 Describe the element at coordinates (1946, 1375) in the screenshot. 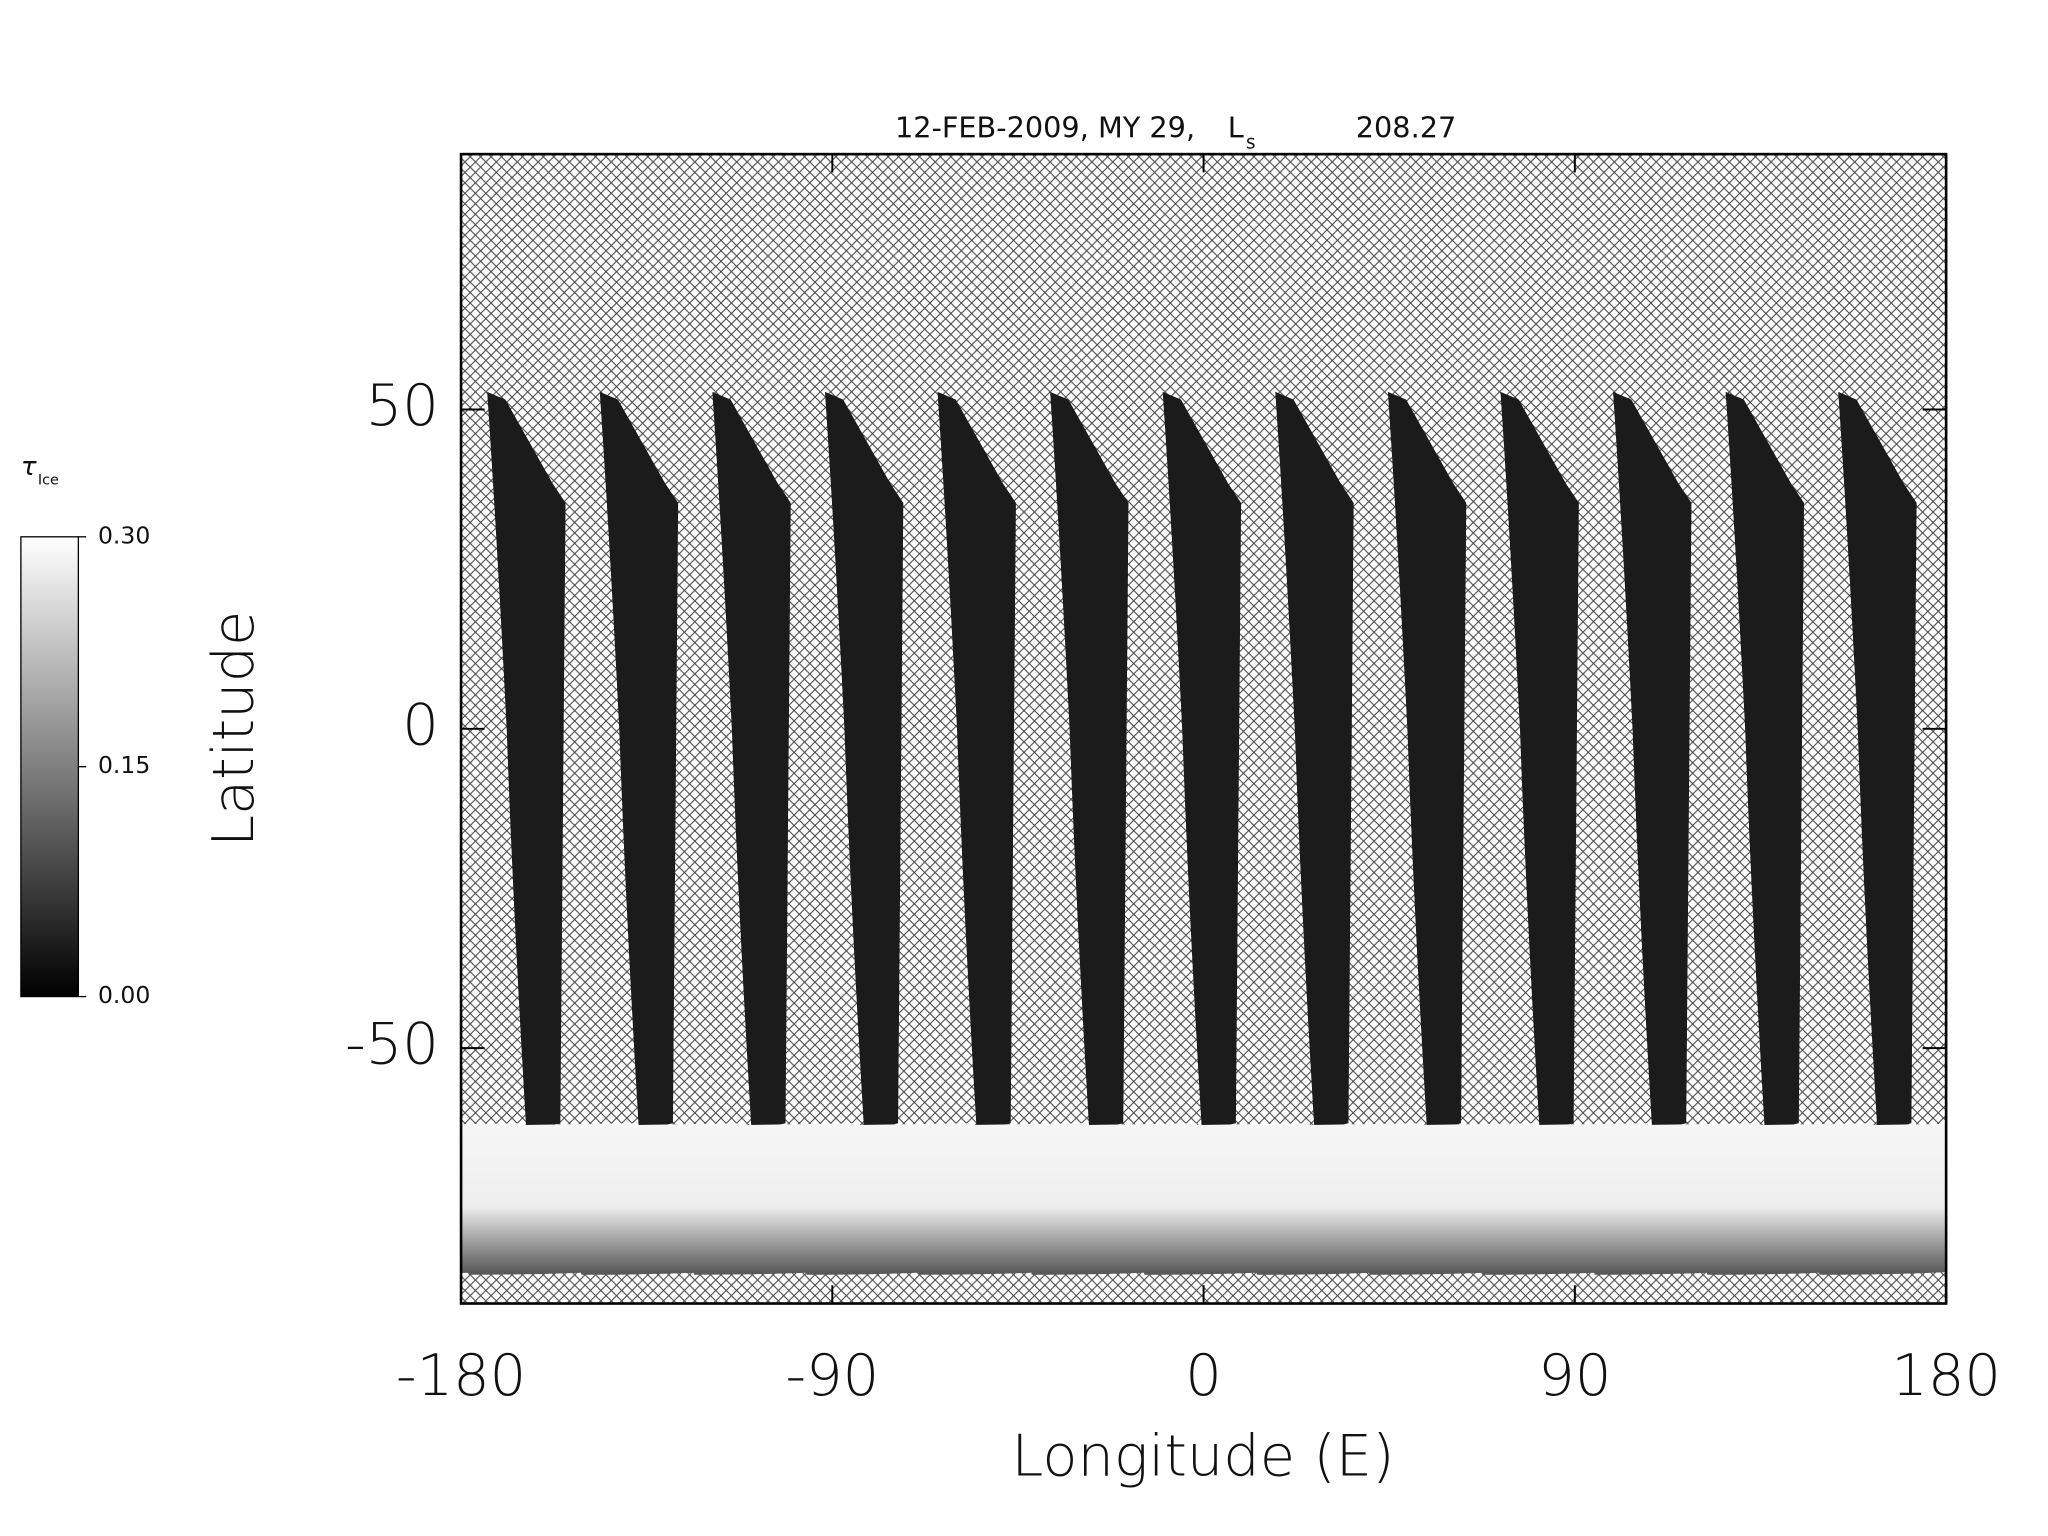

I see `x-tick-label: 180` at that location.